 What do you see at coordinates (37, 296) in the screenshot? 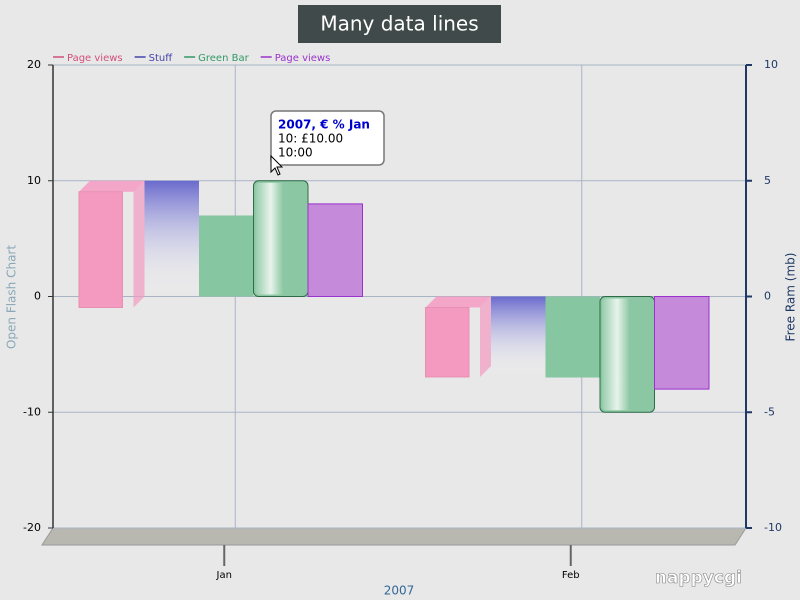
I see `y-tick-label: 0` at bounding box center [37, 296].